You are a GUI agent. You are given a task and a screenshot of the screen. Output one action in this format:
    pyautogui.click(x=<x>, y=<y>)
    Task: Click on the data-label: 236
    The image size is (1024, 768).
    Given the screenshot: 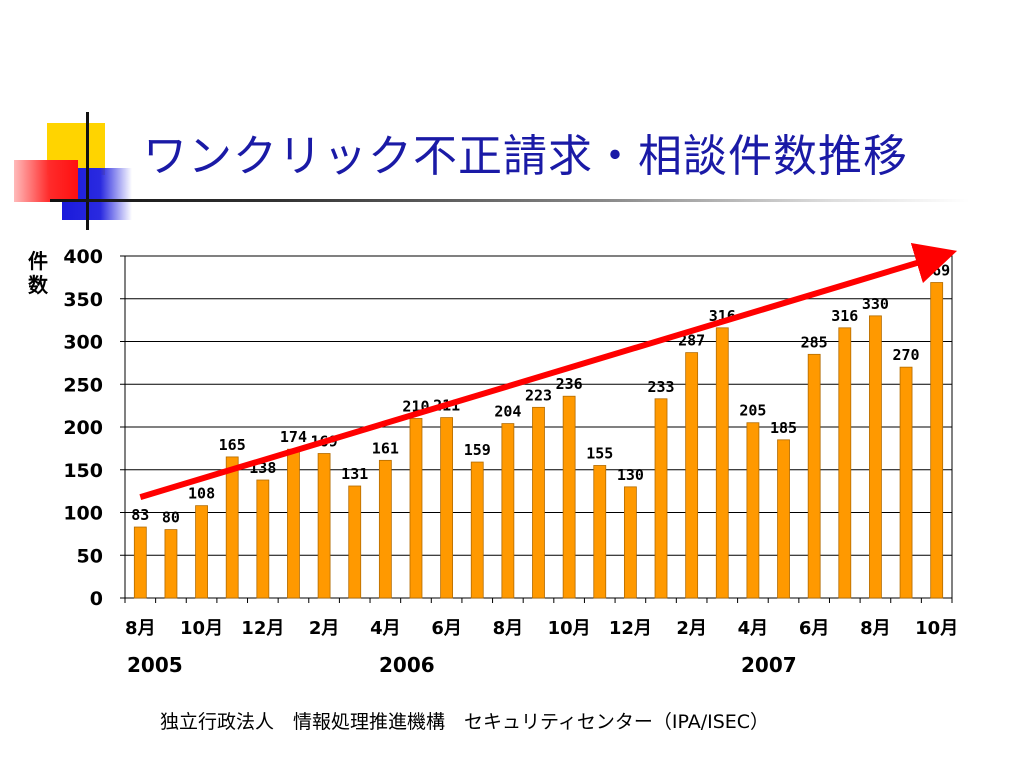 What is the action you would take?
    pyautogui.click(x=569, y=384)
    